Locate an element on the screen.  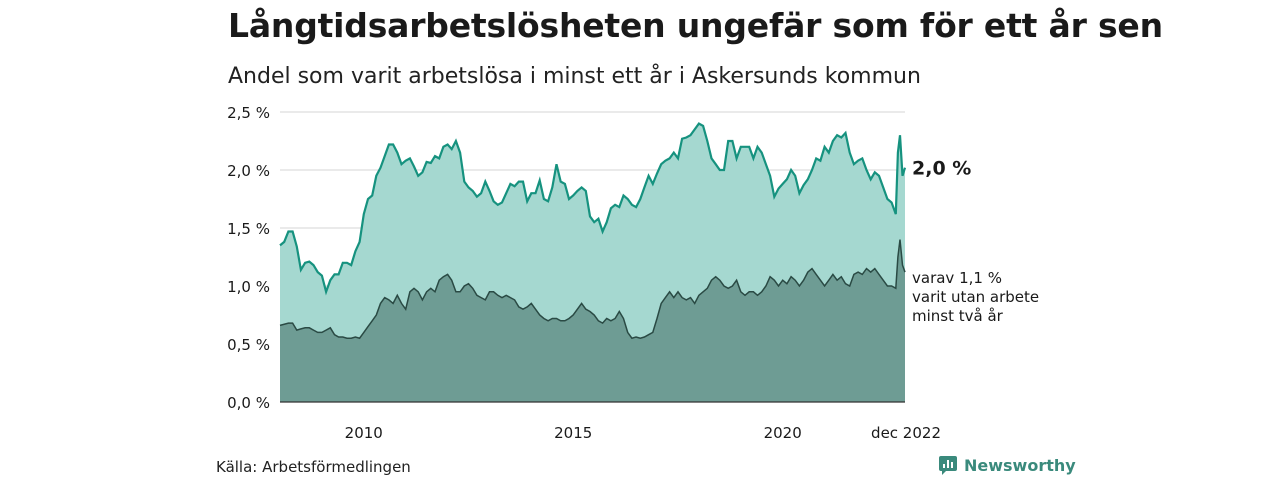
newsworthy-icon is located at coordinates (948, 465).